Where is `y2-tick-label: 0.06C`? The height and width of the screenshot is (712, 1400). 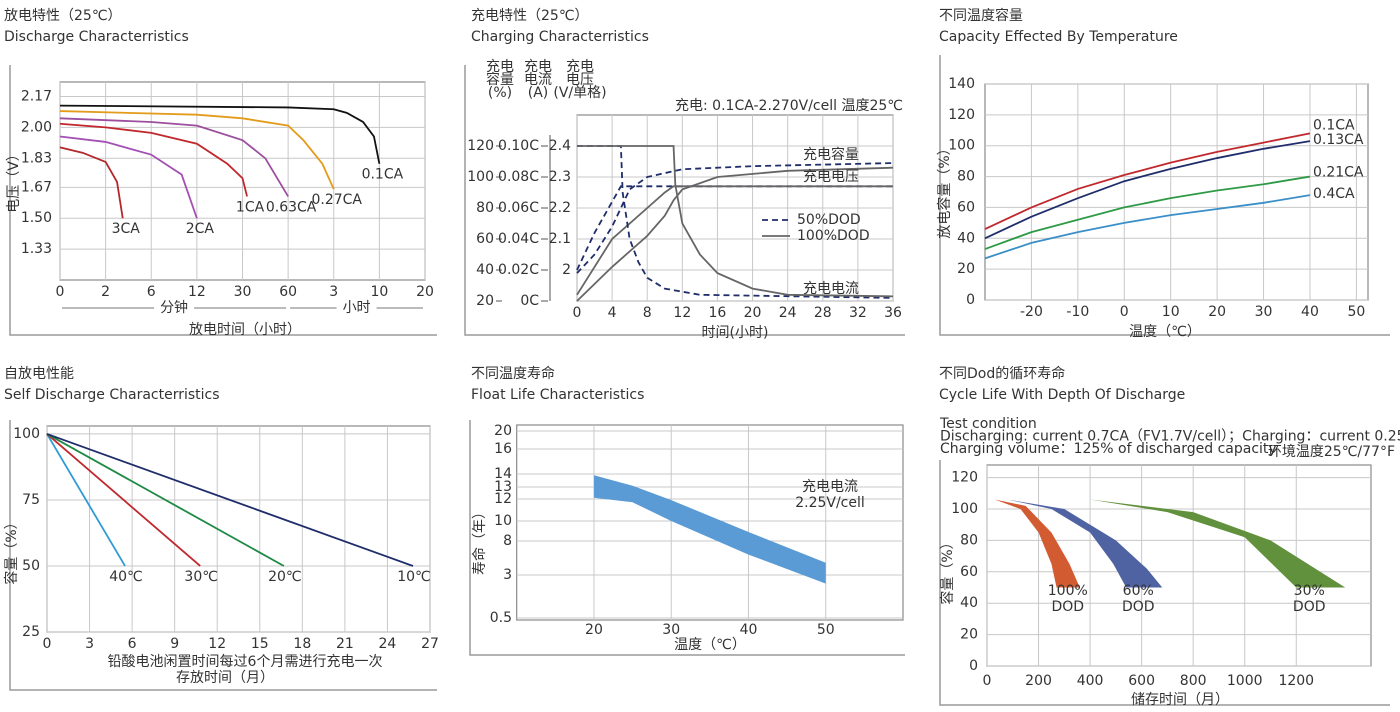
y2-tick-label: 0.06C is located at coordinates (518, 208).